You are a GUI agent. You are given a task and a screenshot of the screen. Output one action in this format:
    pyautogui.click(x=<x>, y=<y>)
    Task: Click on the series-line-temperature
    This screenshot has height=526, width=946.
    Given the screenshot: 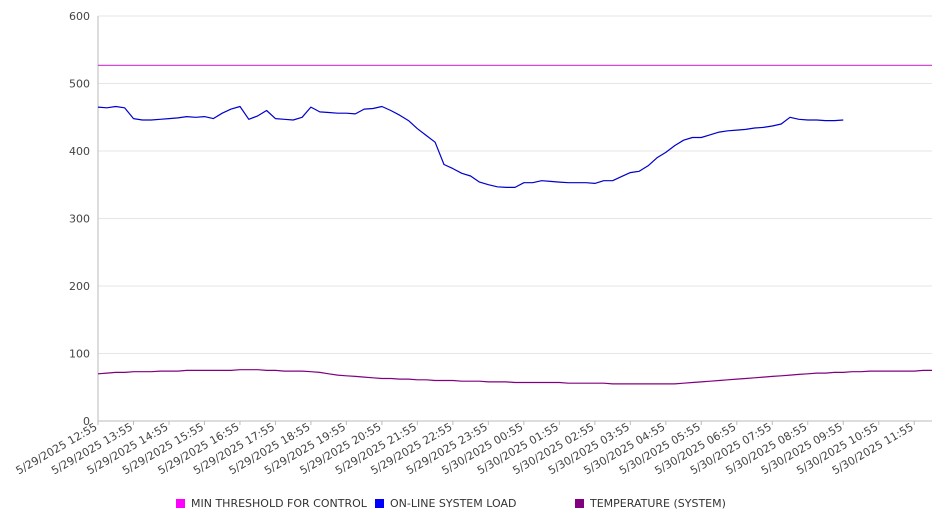 What is the action you would take?
    pyautogui.click(x=514, y=377)
    